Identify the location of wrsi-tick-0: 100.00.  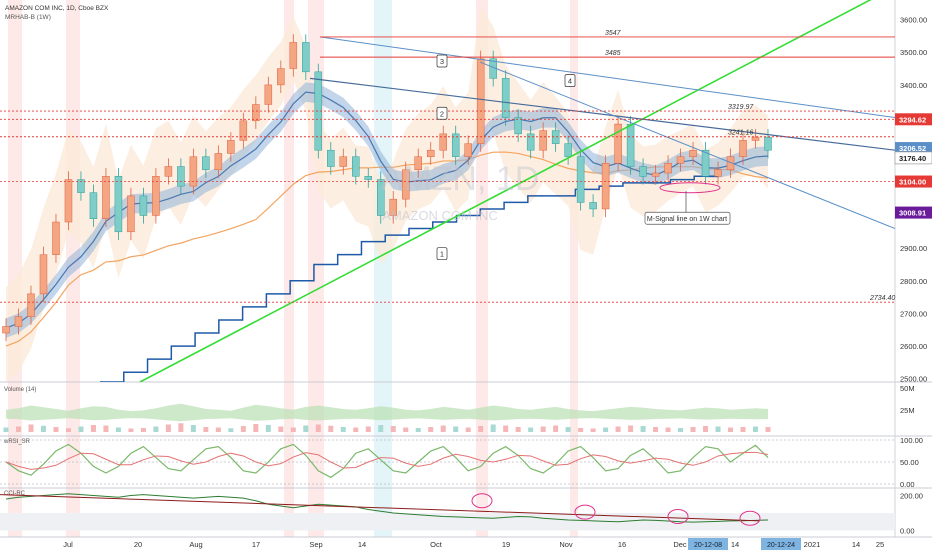
(911, 440).